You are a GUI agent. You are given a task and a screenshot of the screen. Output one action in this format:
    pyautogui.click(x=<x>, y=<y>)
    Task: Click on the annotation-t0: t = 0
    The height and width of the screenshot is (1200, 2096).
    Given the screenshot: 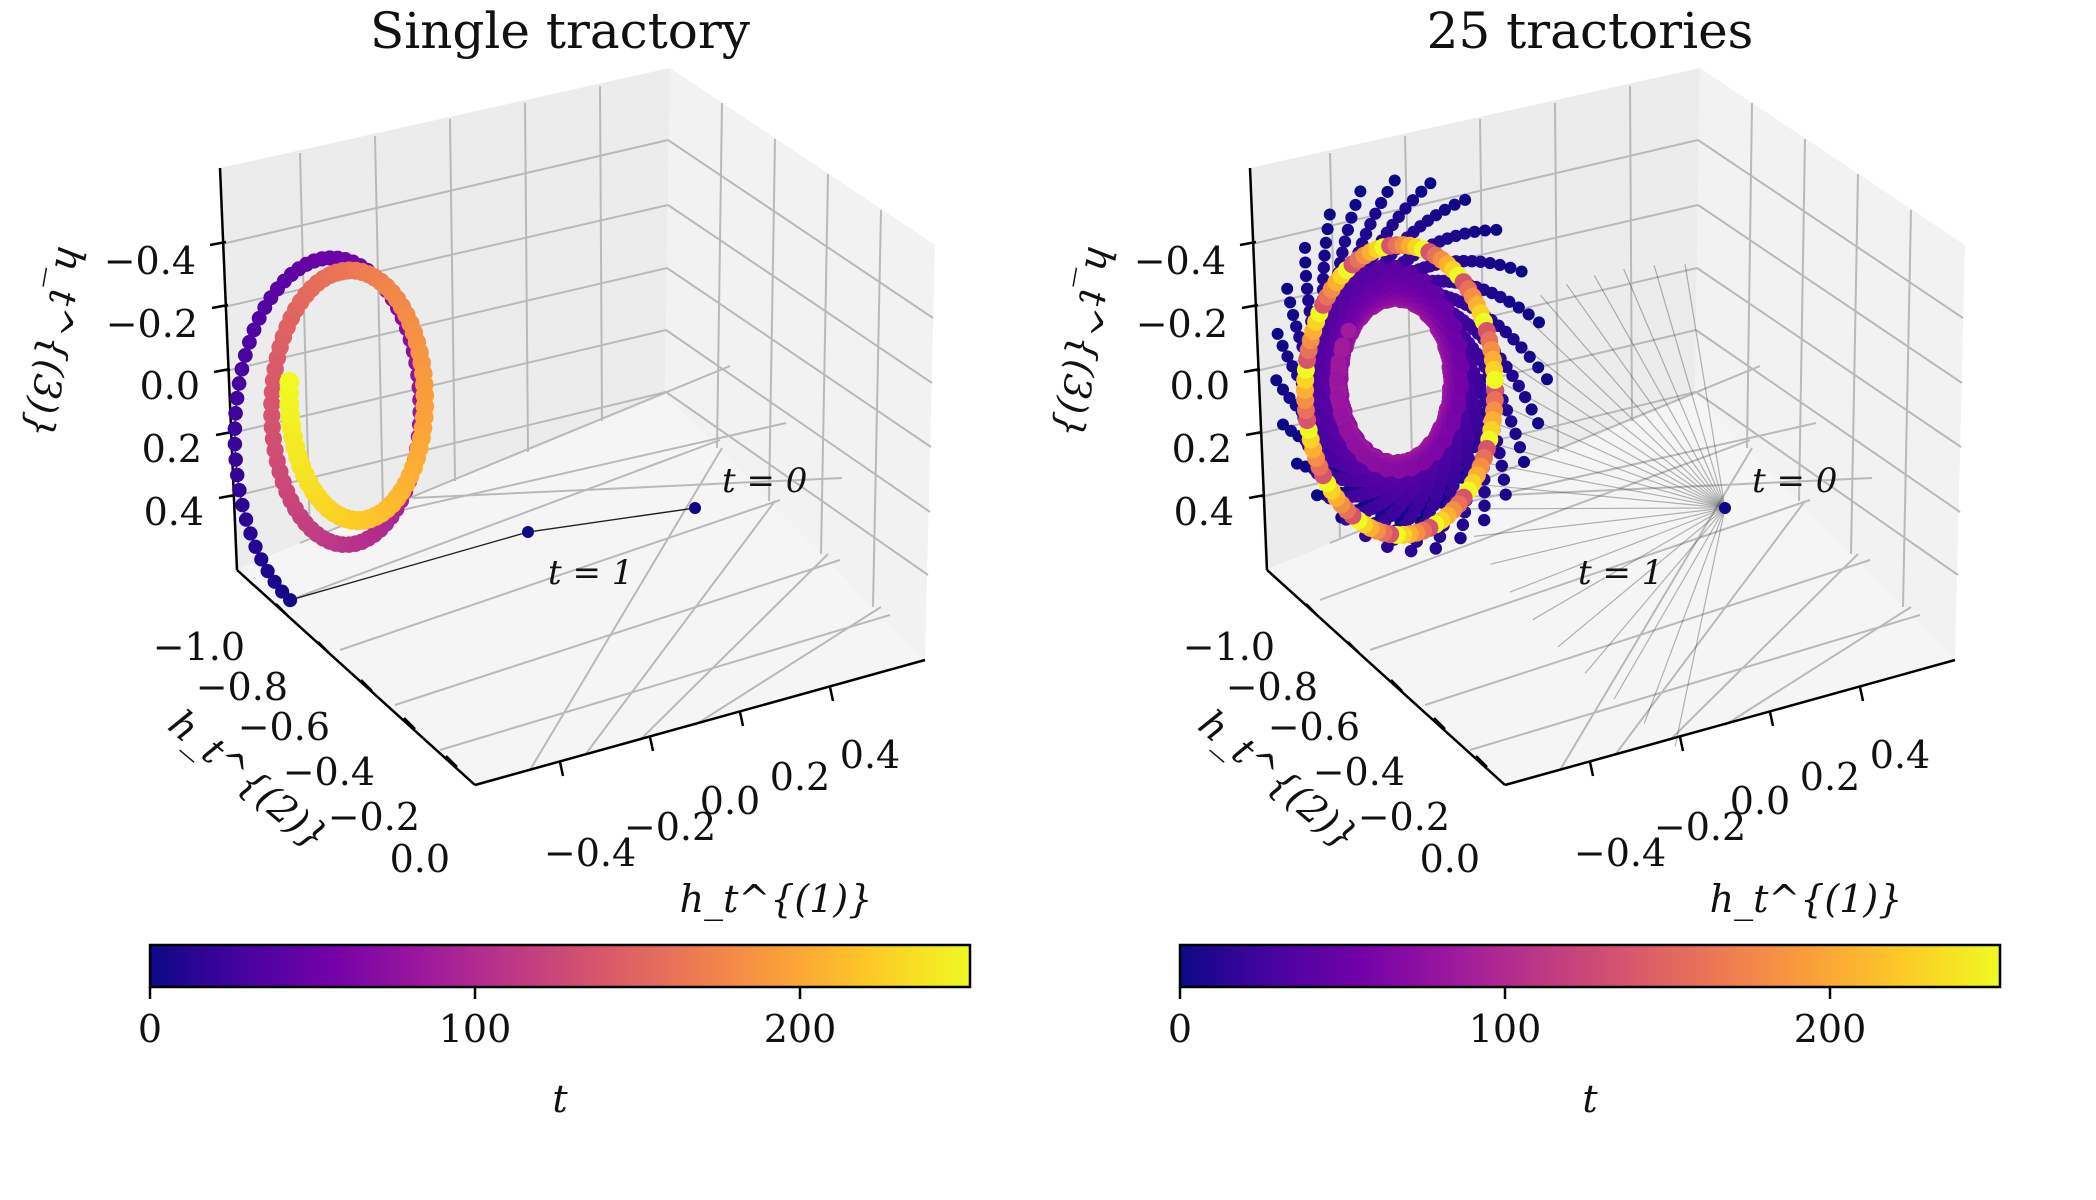 What is the action you would take?
    pyautogui.click(x=1794, y=481)
    